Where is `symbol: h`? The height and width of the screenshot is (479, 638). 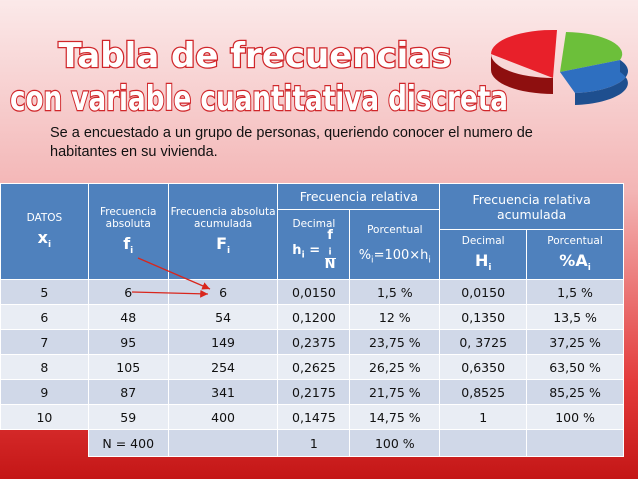 symbol: h is located at coordinates (297, 250).